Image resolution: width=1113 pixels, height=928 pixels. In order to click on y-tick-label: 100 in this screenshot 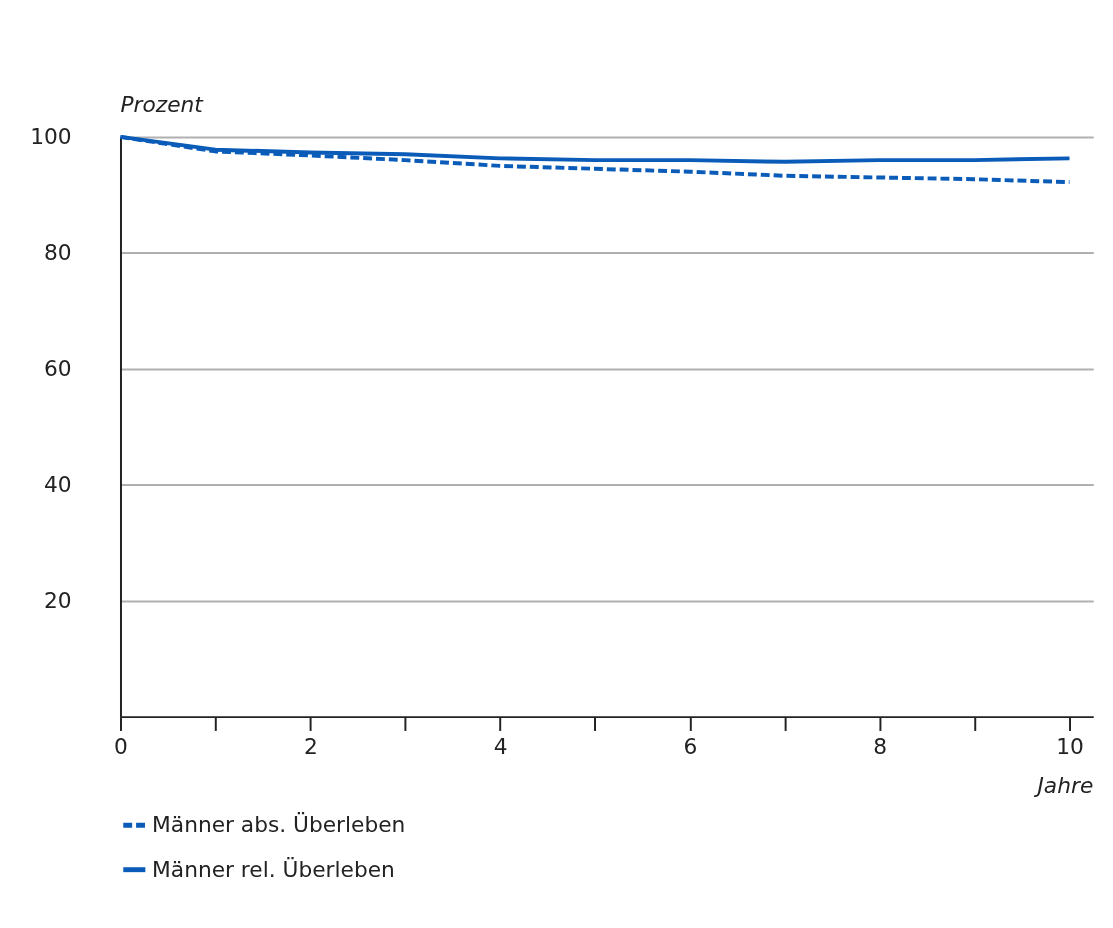, I will do `click(51, 137)`.